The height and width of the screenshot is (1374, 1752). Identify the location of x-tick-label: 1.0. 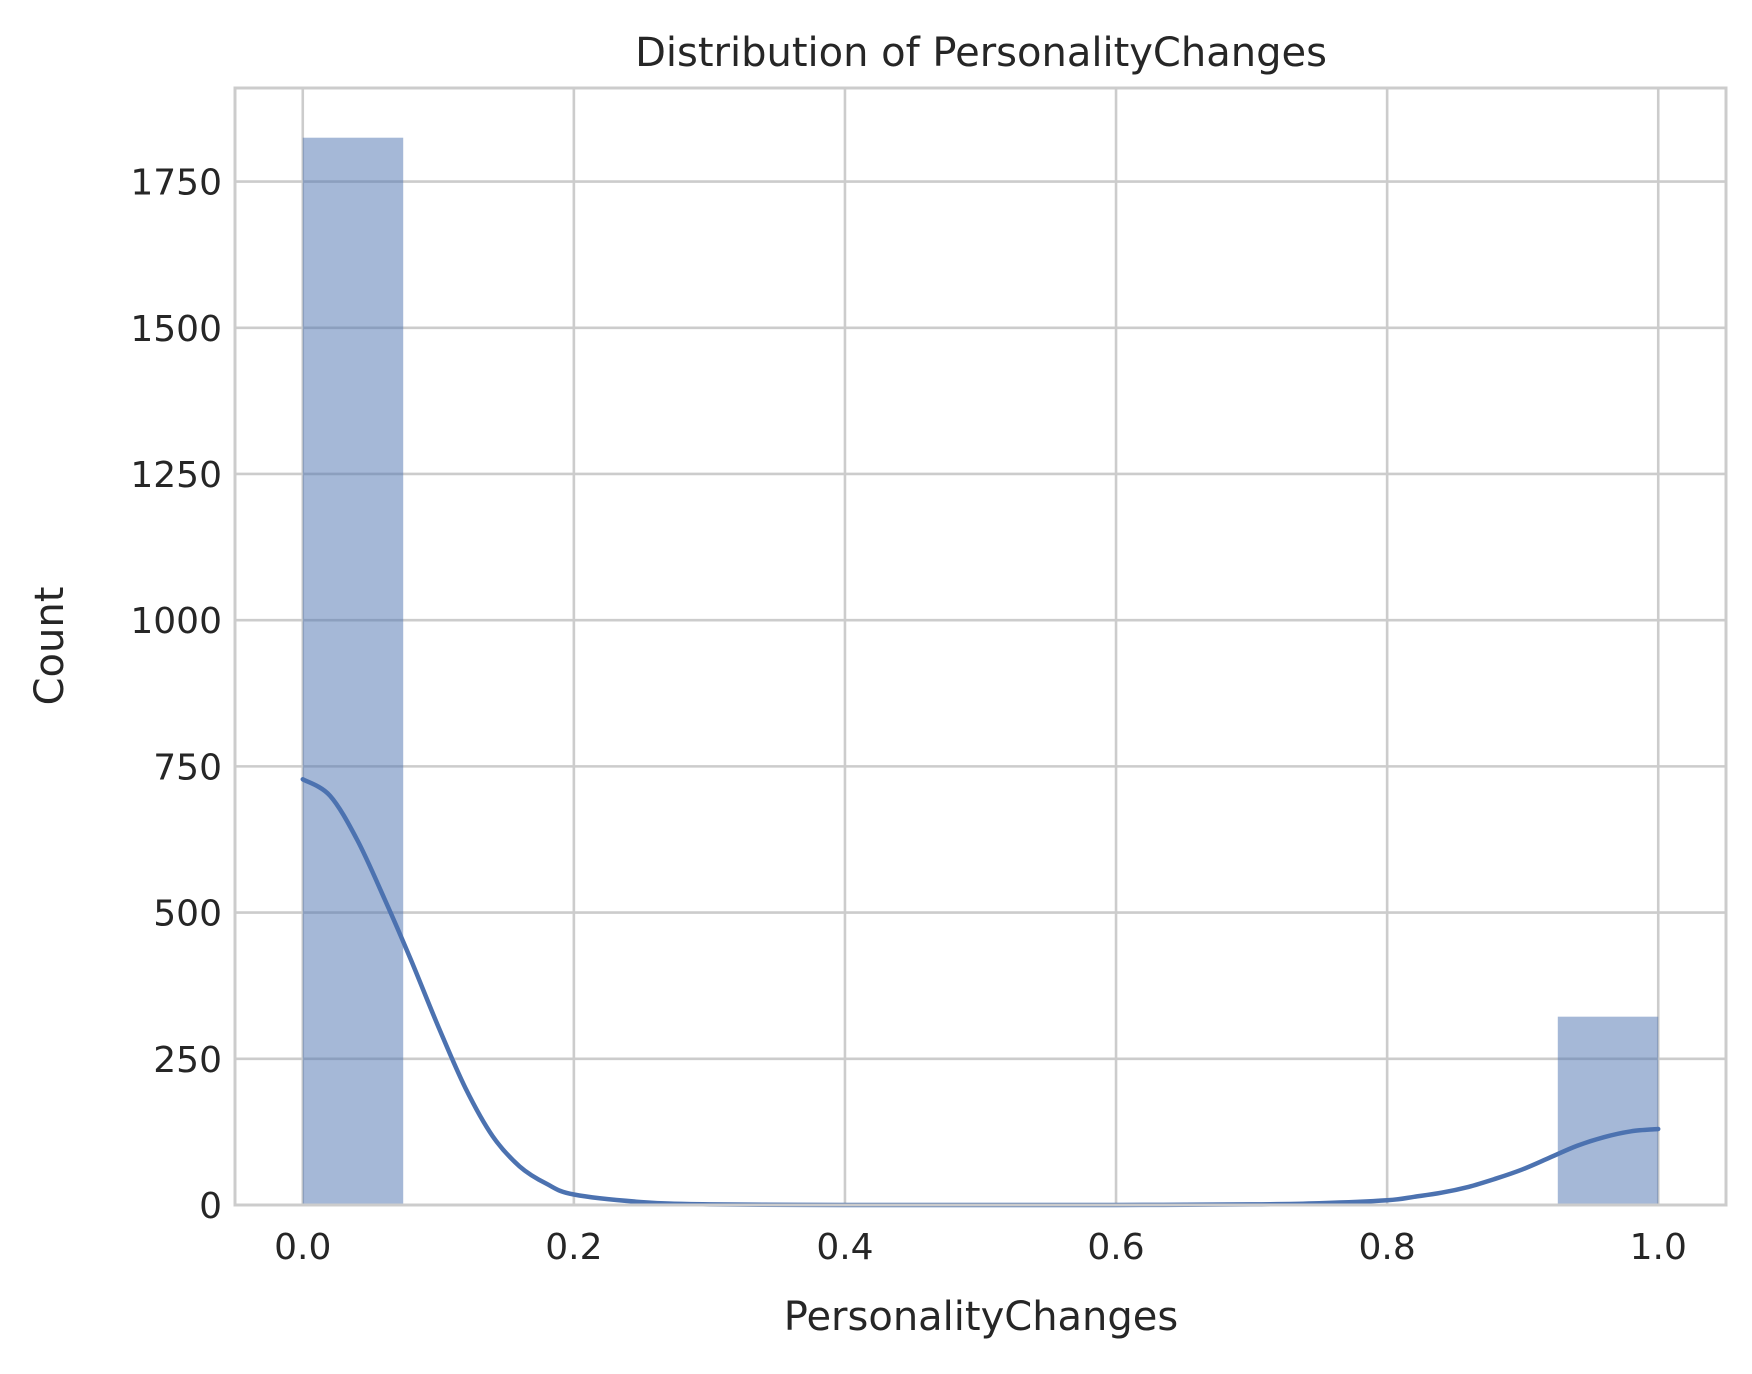
(1658, 1247).